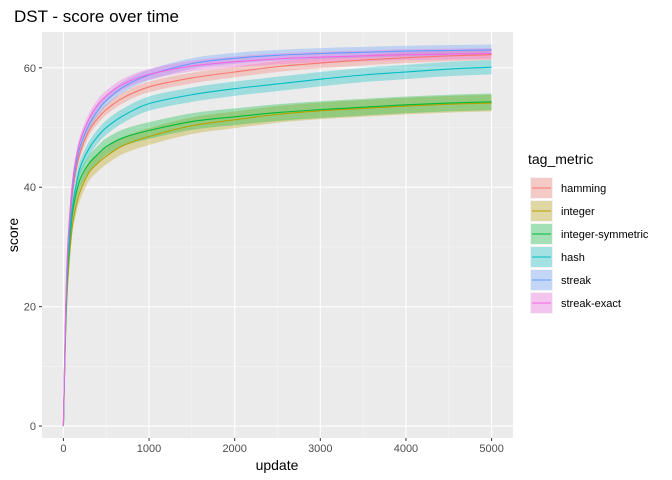  I want to click on x-tick-label: 2000, so click(234, 449).